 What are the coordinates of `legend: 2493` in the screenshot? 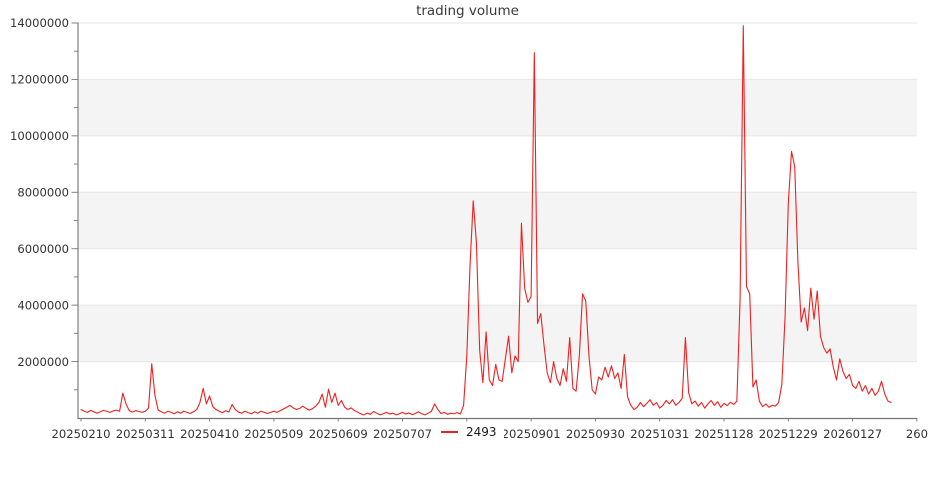 It's located at (469, 433).